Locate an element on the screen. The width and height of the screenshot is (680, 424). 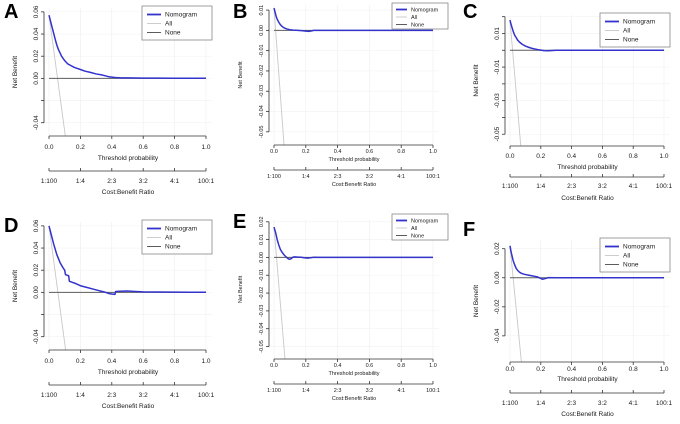
svg-text: 0.6 is located at coordinates (143, 361).